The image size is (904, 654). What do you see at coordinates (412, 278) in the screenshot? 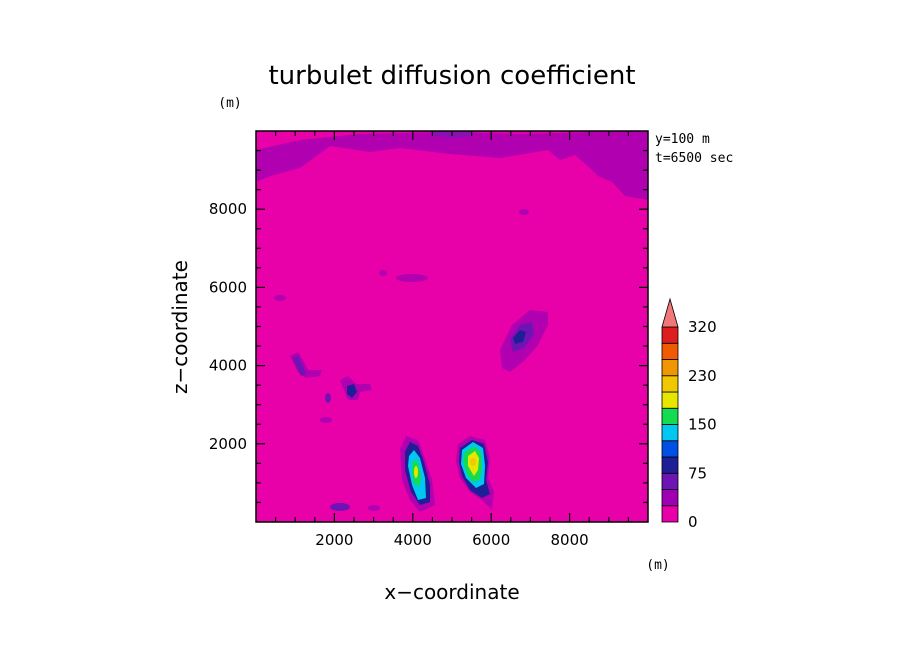
I see `patch-mid` at bounding box center [412, 278].